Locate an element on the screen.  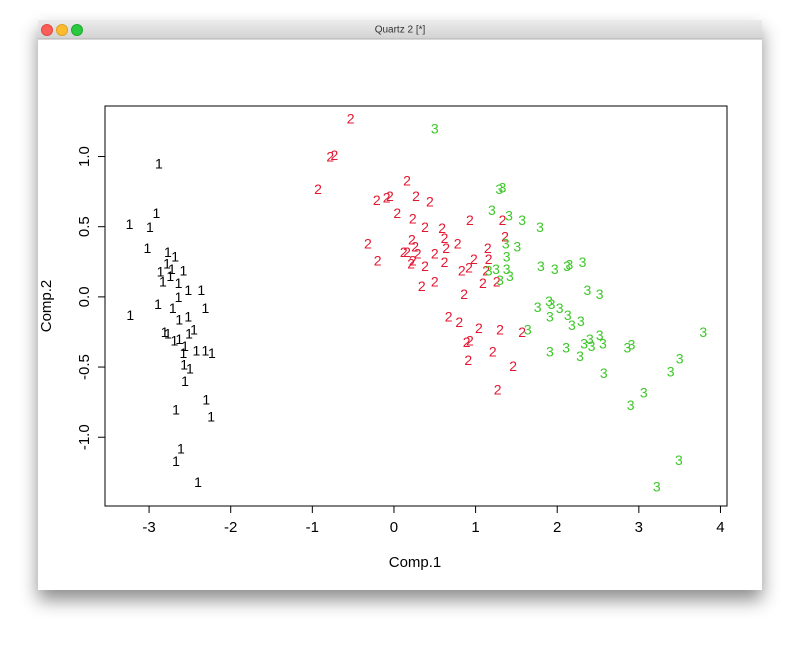
y-axis-label: Comp.2 is located at coordinates (46, 306).